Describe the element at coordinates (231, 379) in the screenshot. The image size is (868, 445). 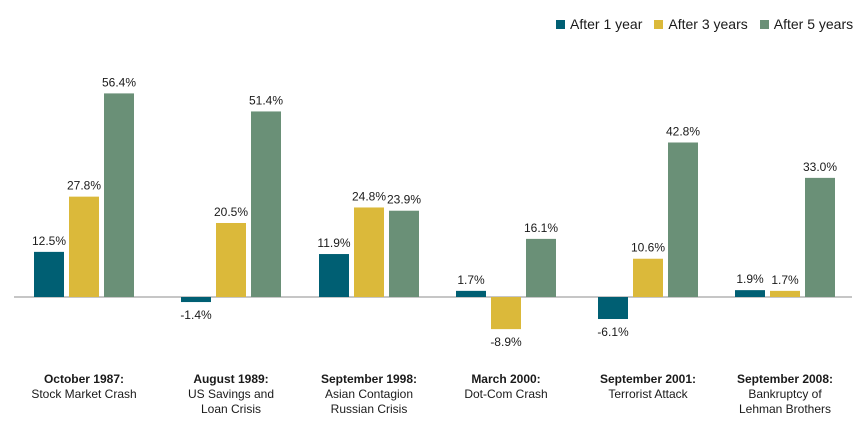
I see `category-title: August 1989:` at that location.